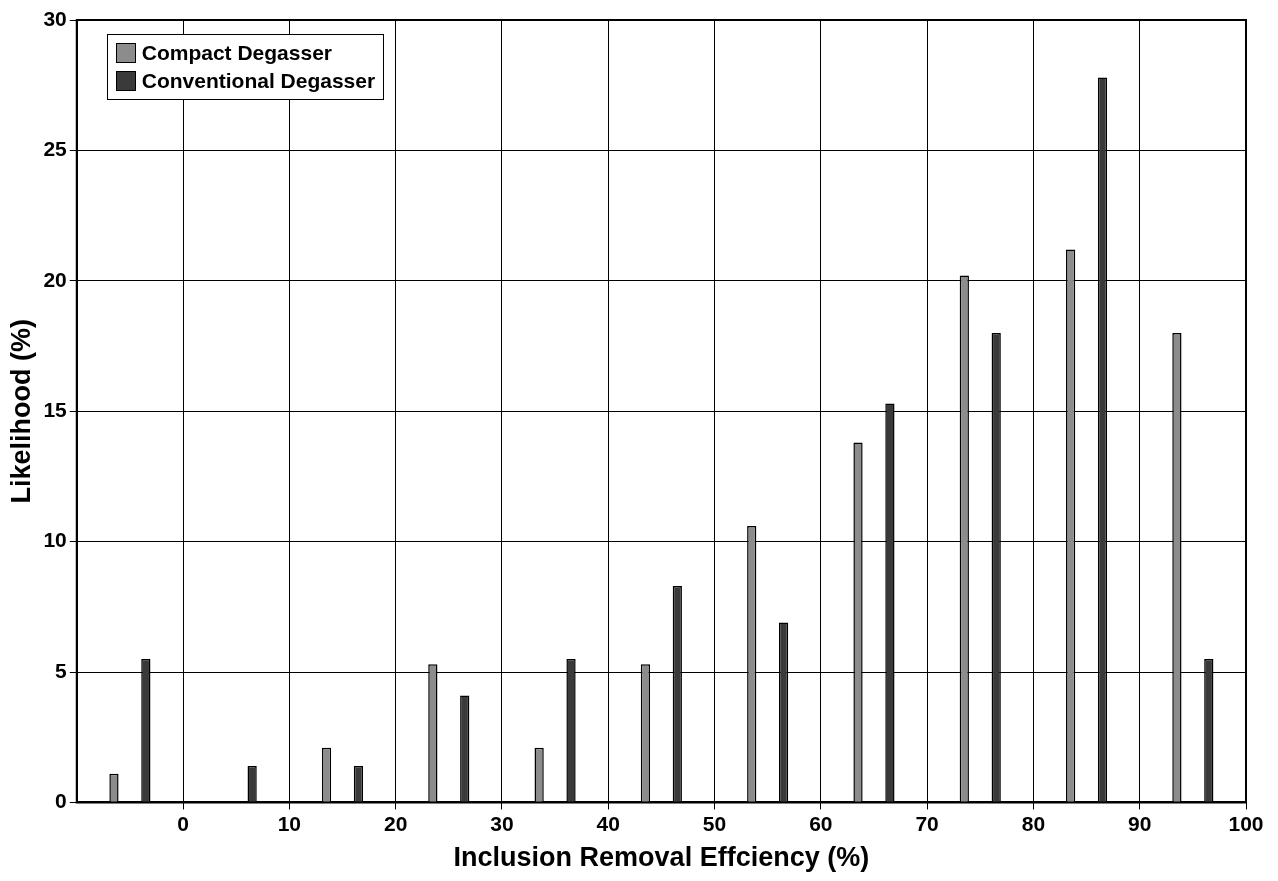  I want to click on y-tick-label: 25, so click(55, 149).